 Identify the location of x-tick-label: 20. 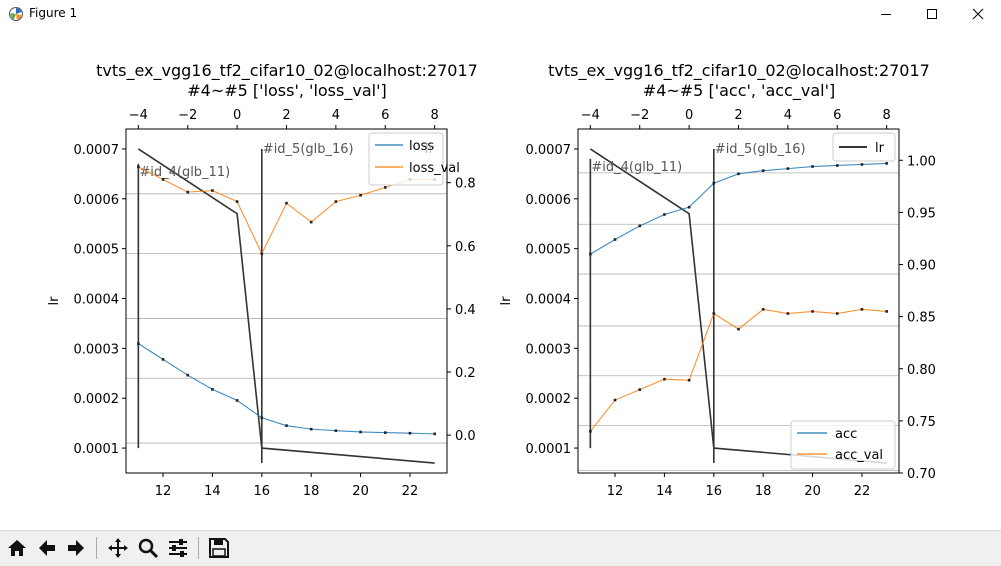
(812, 491).